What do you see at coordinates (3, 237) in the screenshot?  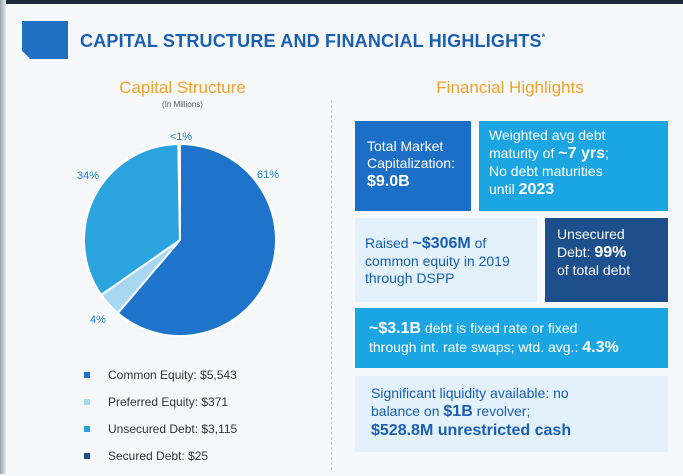 I see `left-edge` at bounding box center [3, 237].